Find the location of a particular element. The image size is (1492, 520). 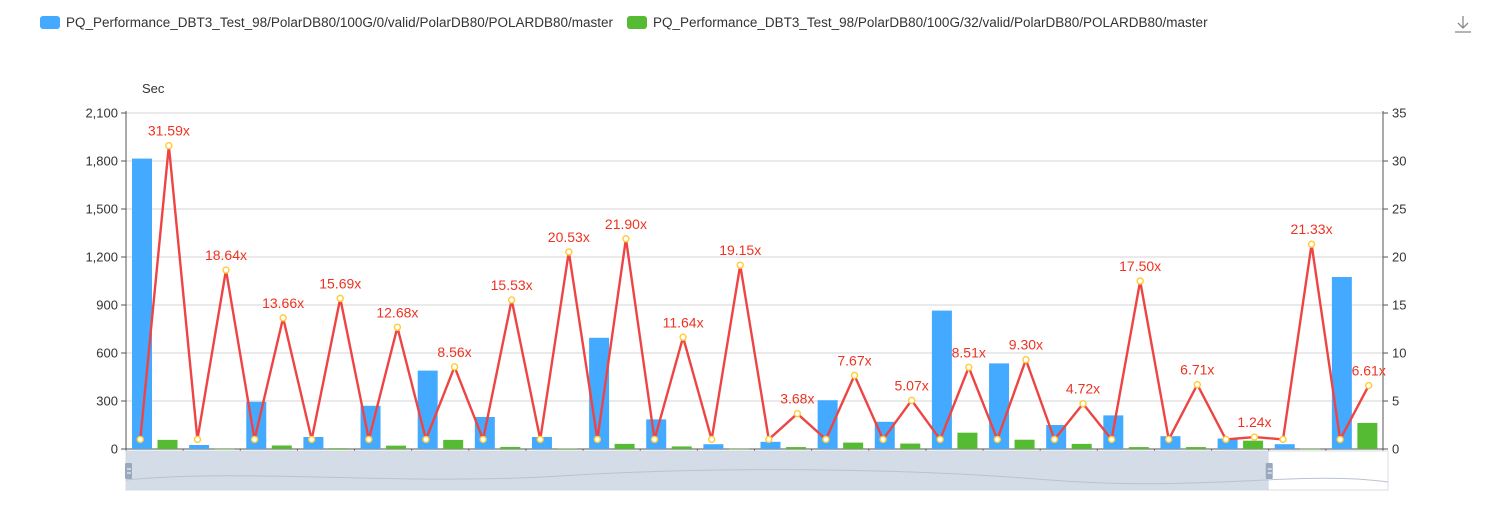

y-tick-label: 1,800 is located at coordinates (101, 161).